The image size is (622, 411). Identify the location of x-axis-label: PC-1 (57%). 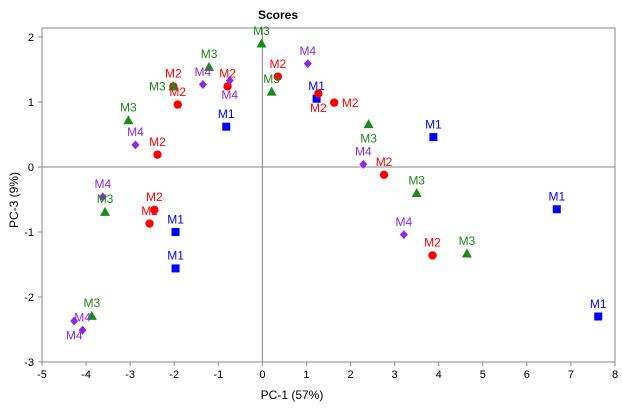
(292, 395).